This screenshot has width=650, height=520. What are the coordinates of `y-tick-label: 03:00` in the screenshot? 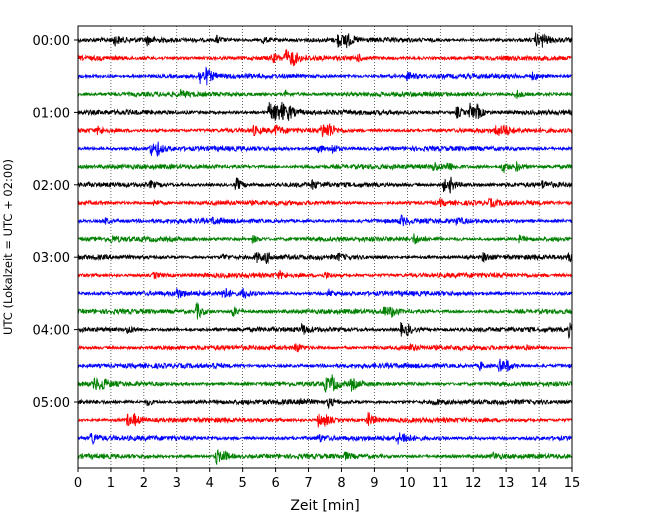 It's located at (51, 258).